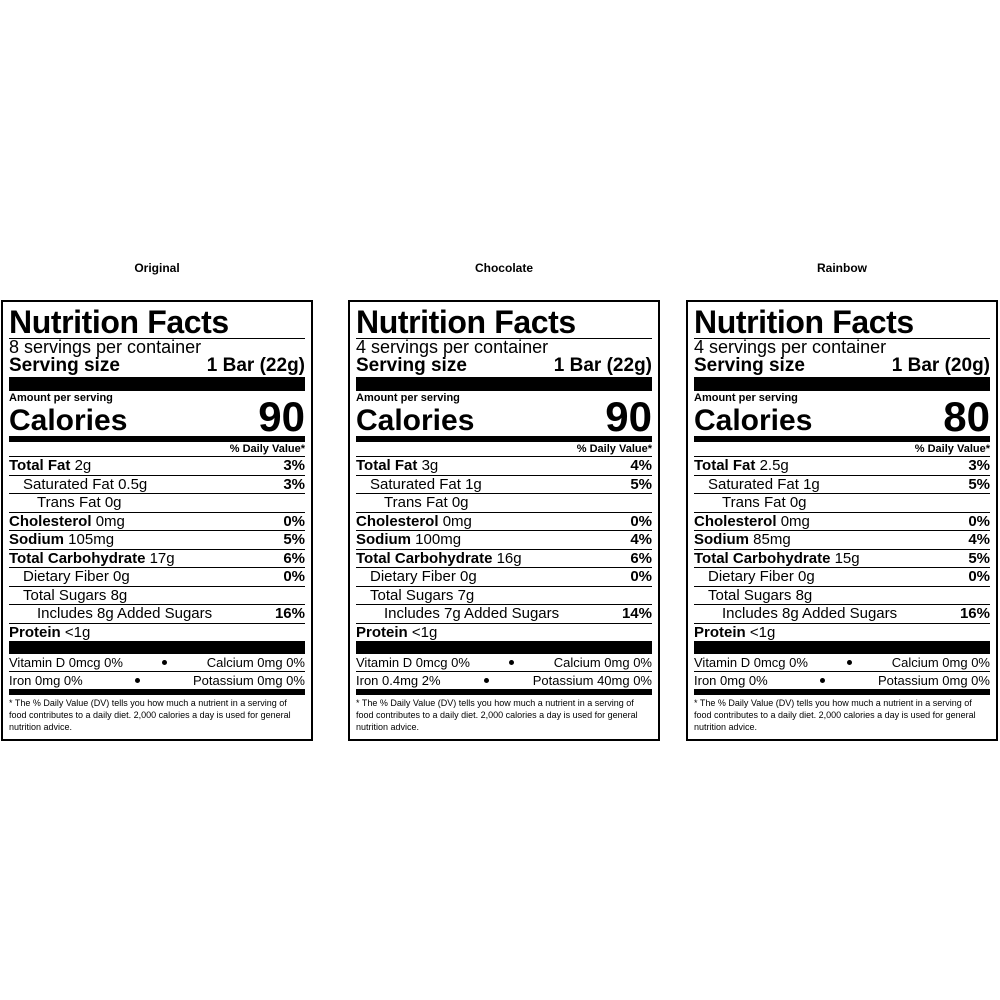 The width and height of the screenshot is (1000, 1000). What do you see at coordinates (504, 683) in the screenshot?
I see `vitamin-row: Iron 0.4mg 2% Potassium 40mg 0%` at bounding box center [504, 683].